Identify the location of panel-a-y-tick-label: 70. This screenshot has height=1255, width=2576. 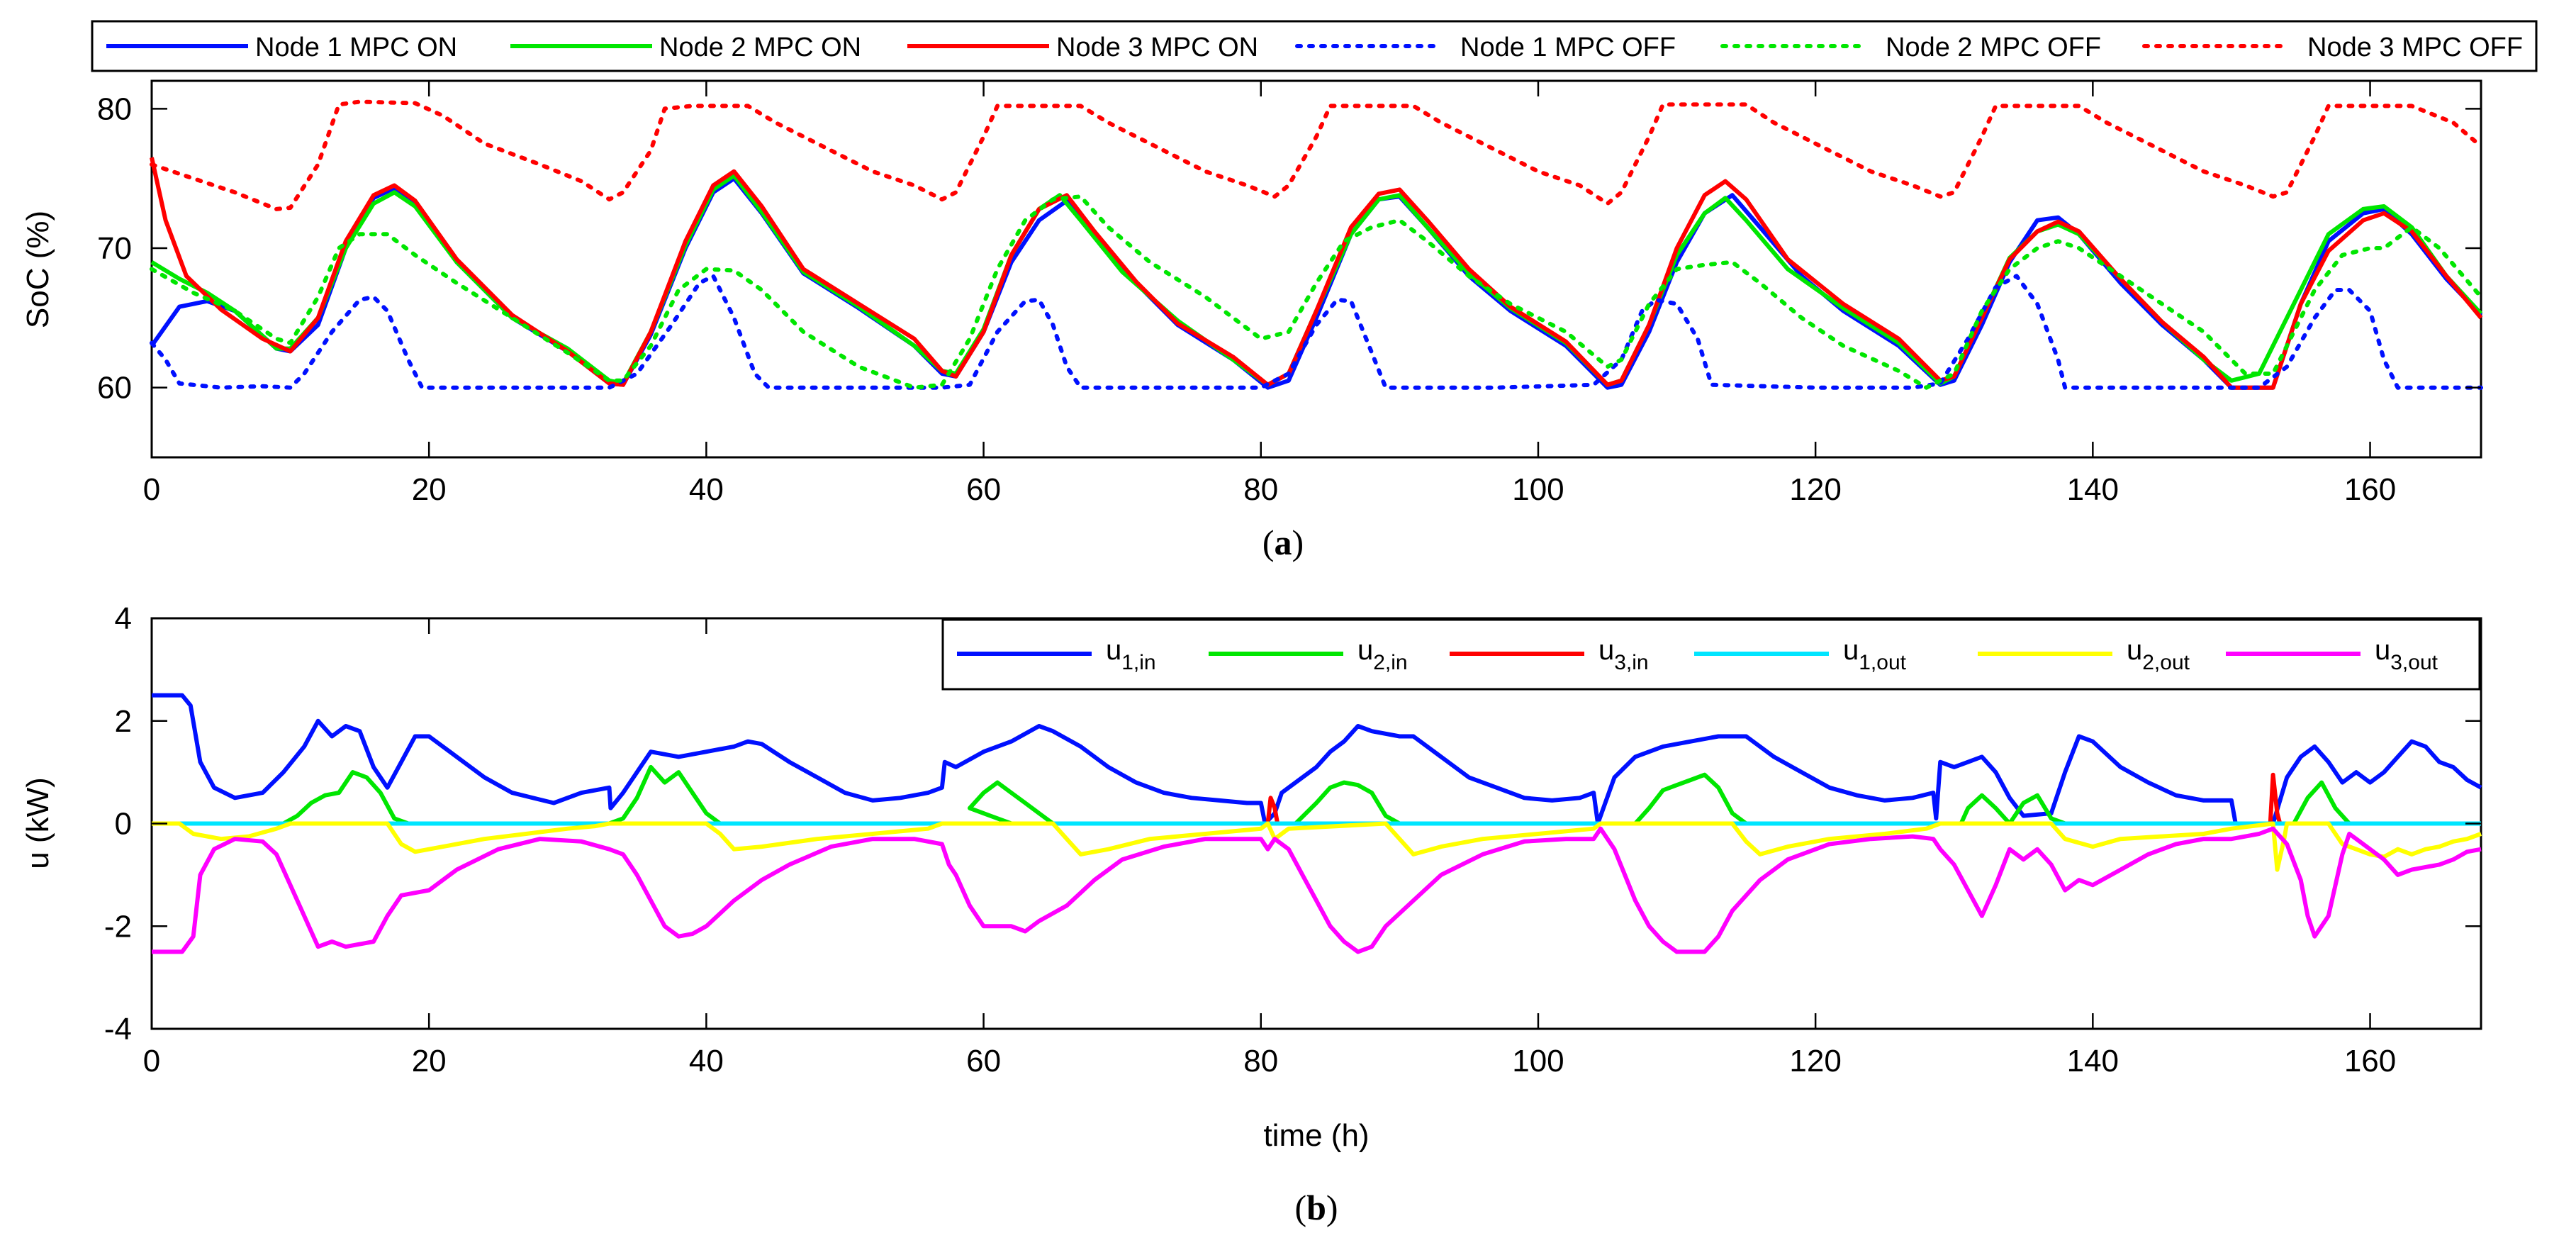
(114, 249).